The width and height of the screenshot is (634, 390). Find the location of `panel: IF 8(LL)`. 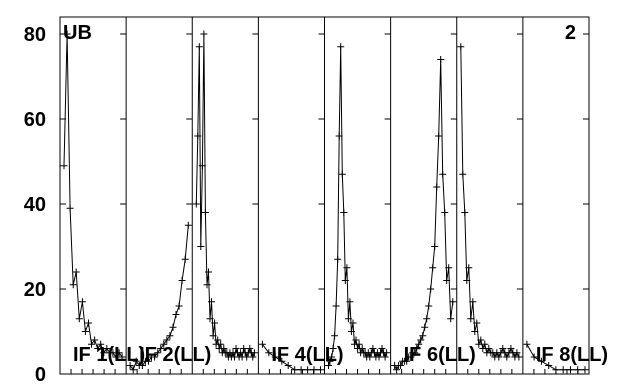

panel: IF 8(LL) is located at coordinates (565, 195).